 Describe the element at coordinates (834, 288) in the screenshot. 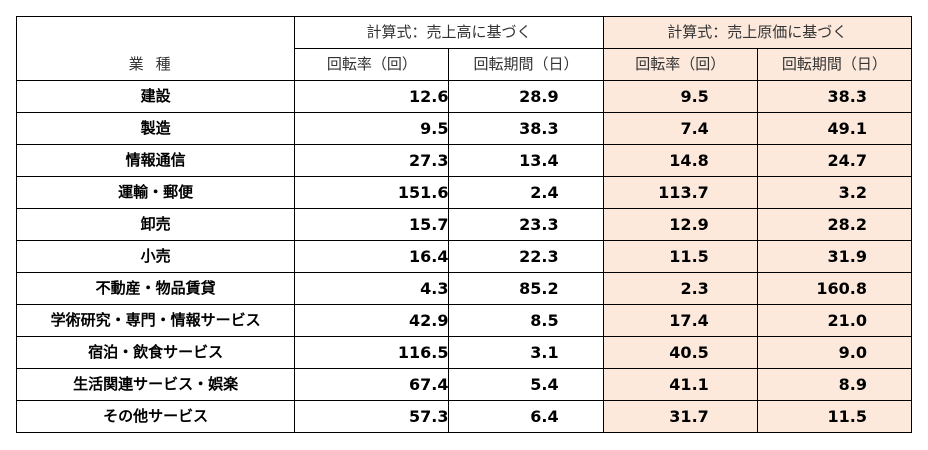

I see `cogs-turnover-period-cell: 160.8` at that location.